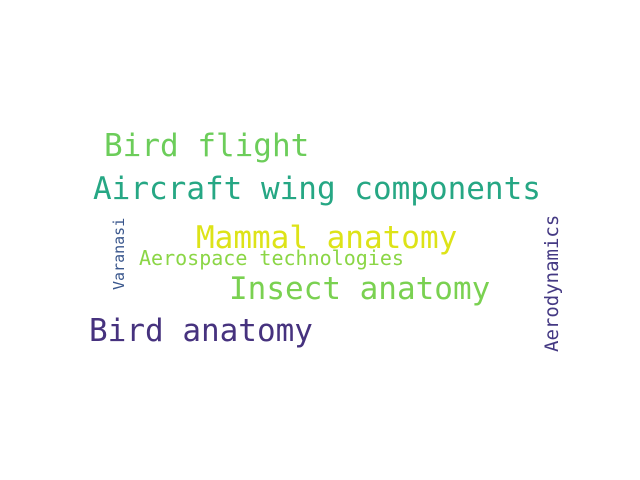  What do you see at coordinates (317, 189) in the screenshot?
I see `word-aircraft-wing-components: Aircraft wing components` at bounding box center [317, 189].